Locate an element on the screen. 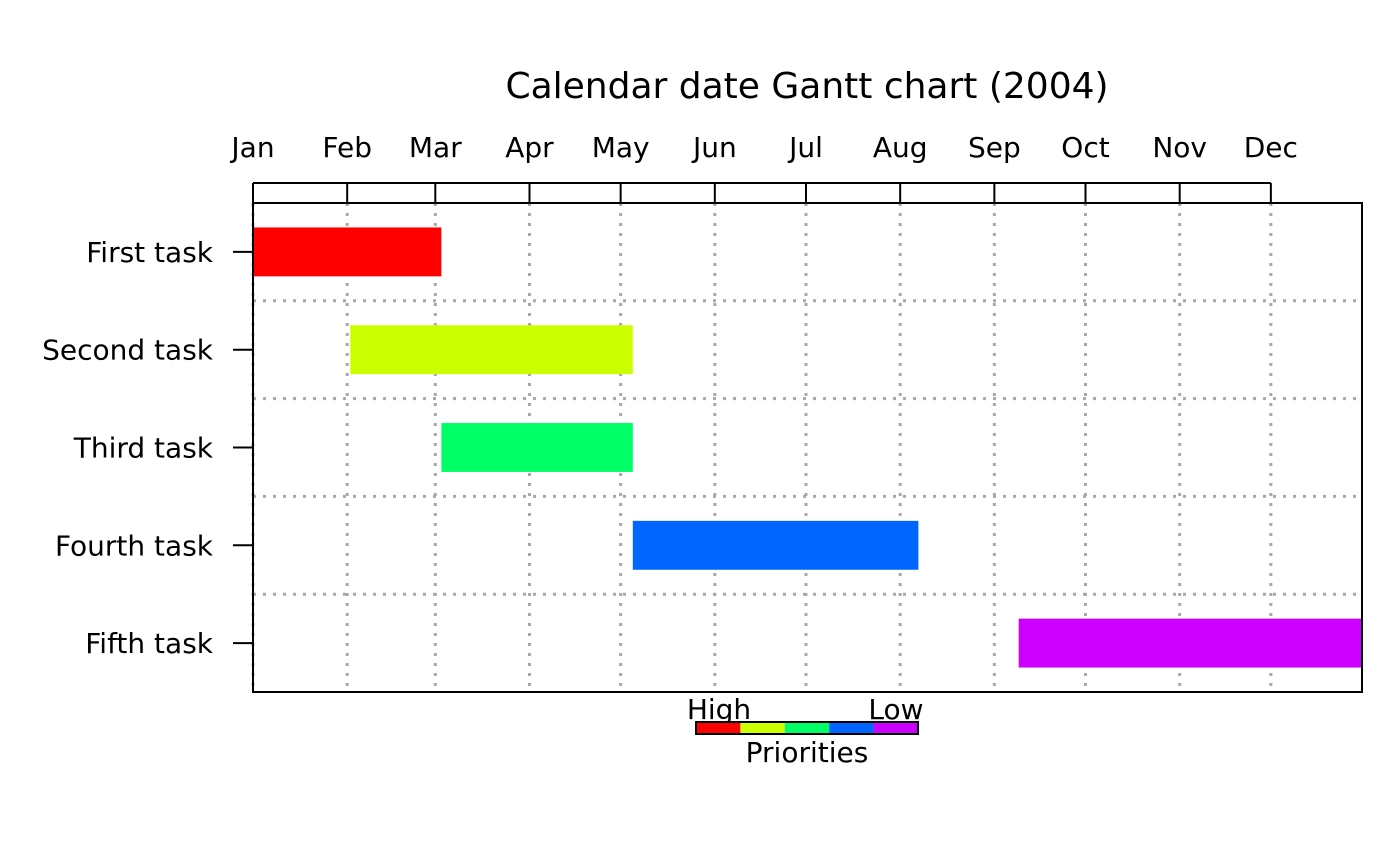 This screenshot has height=866, width=1400. x-tick-label: Nov is located at coordinates (1179, 147).